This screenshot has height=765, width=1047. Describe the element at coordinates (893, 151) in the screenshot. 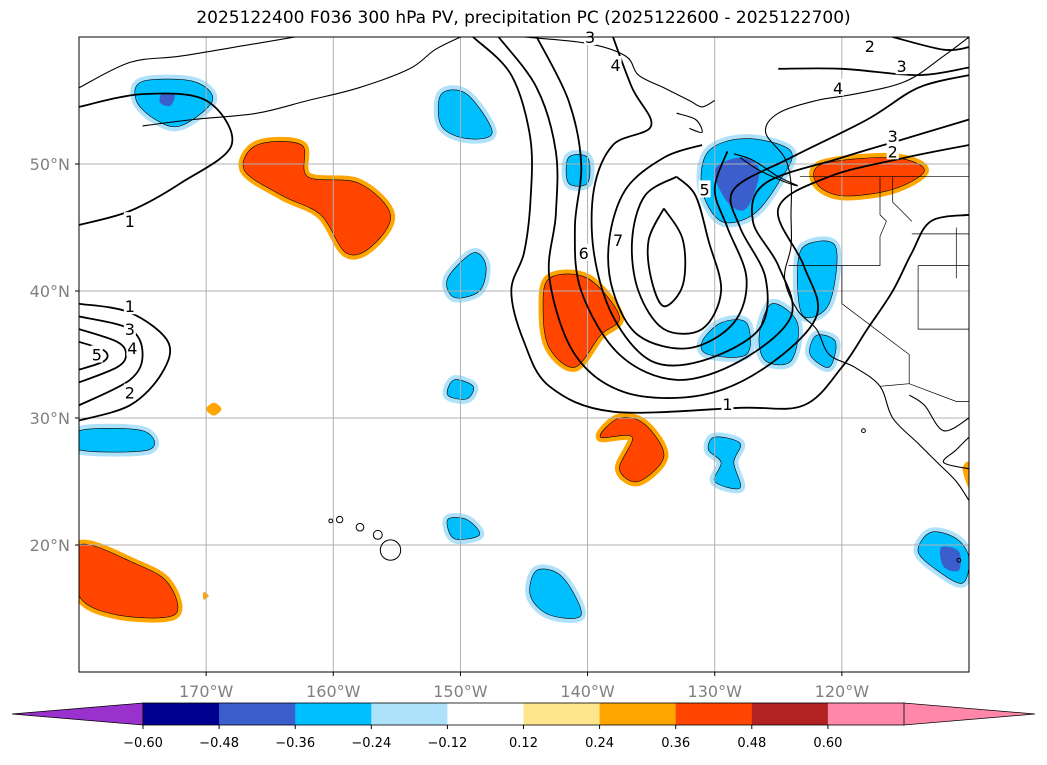

I see `pv-label-12: 2` at that location.